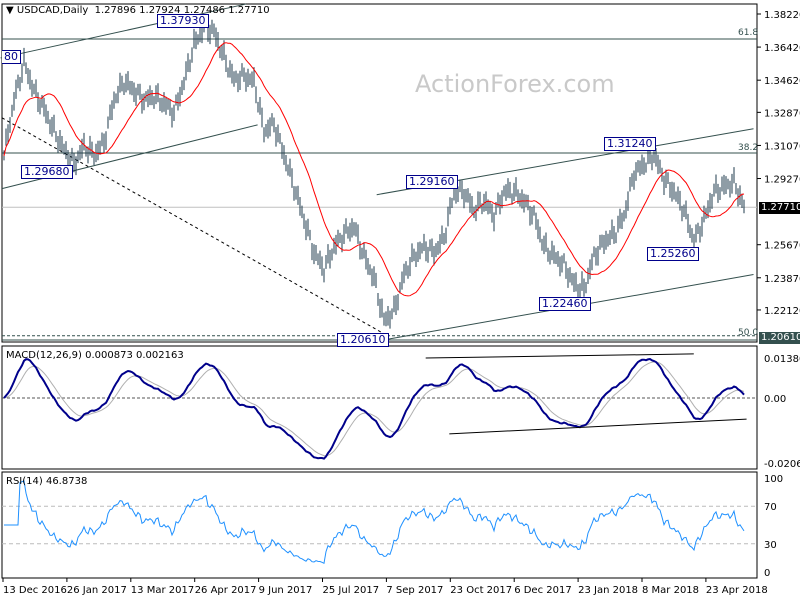  I want to click on x-tick-label: 8 Mar 2018, so click(670, 590).